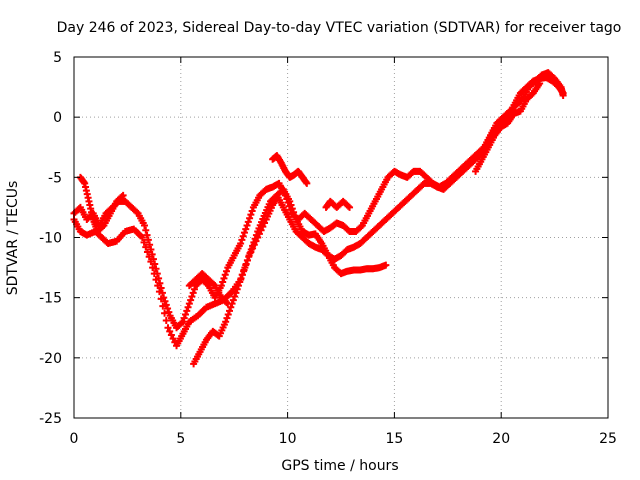  Describe the element at coordinates (608, 439) in the screenshot. I see `x-tick-label: 25` at that location.